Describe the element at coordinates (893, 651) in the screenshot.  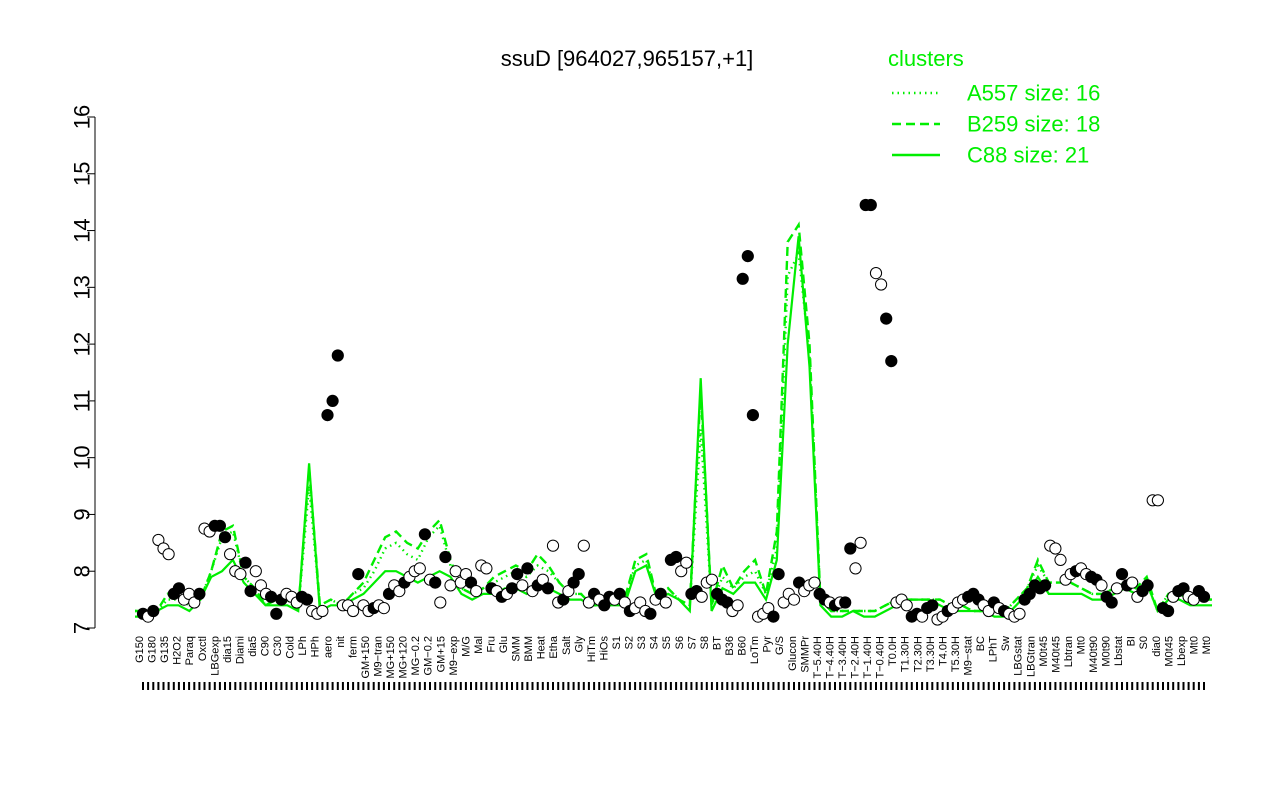
I see `x-tick-label: T0.0H` at that location.